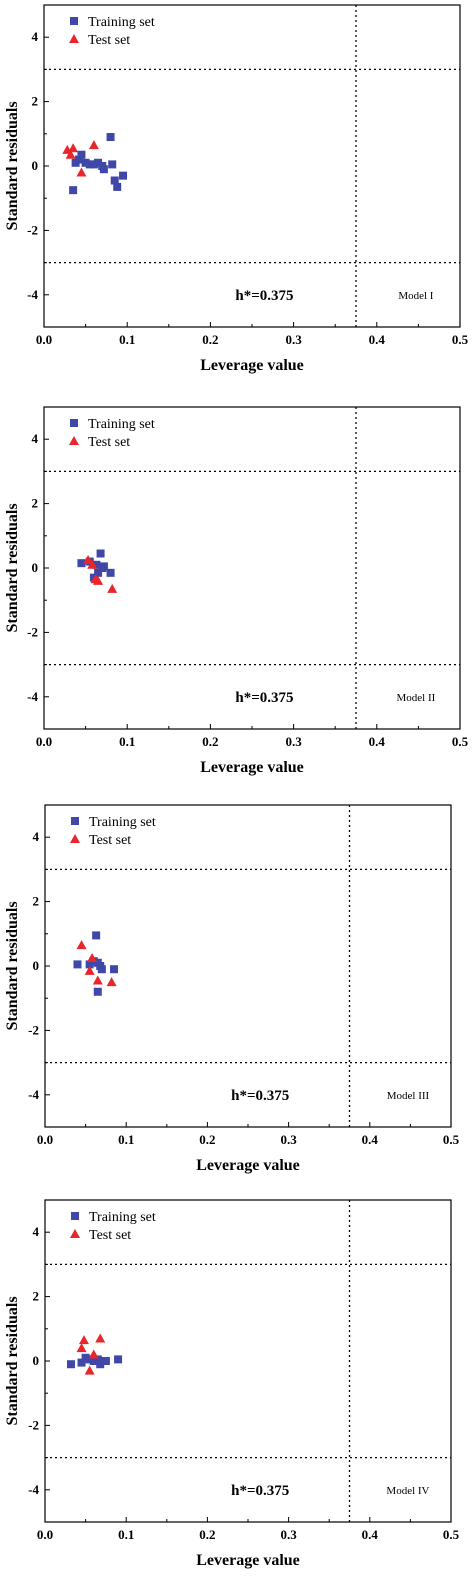  What do you see at coordinates (252, 365) in the screenshot?
I see `x-axis-title: Leverage value` at bounding box center [252, 365].